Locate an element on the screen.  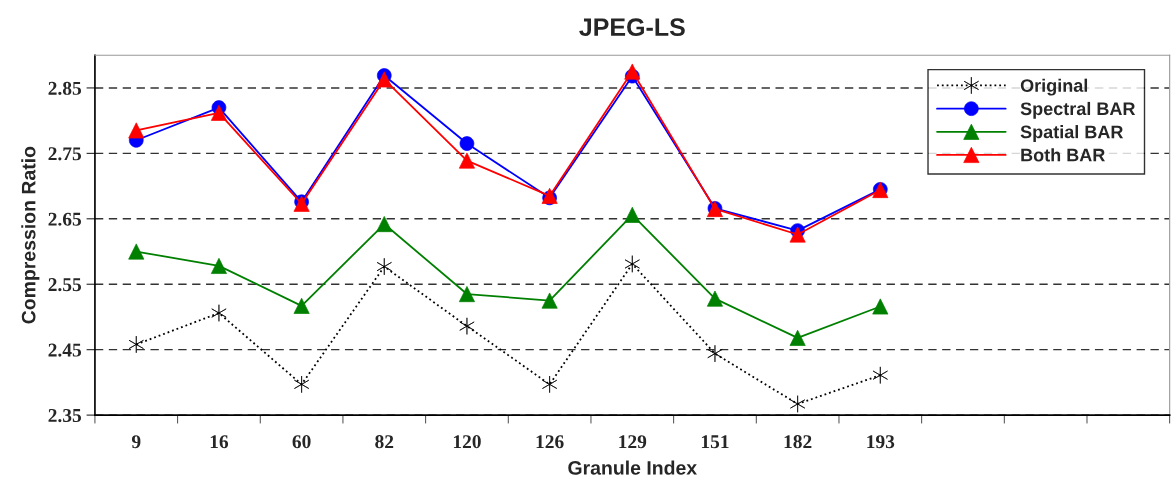
x-tick-label: 16 is located at coordinates (219, 442).